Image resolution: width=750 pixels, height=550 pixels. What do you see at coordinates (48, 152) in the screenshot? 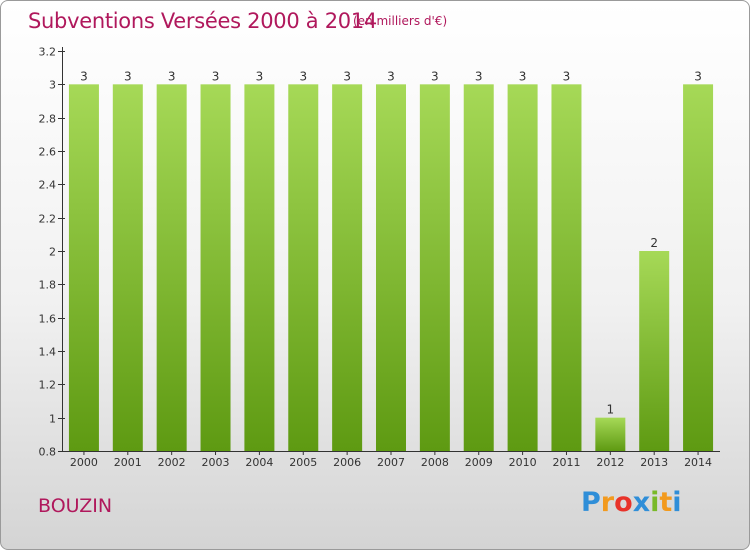
I see `y-tick-label: 2.6` at bounding box center [48, 152].